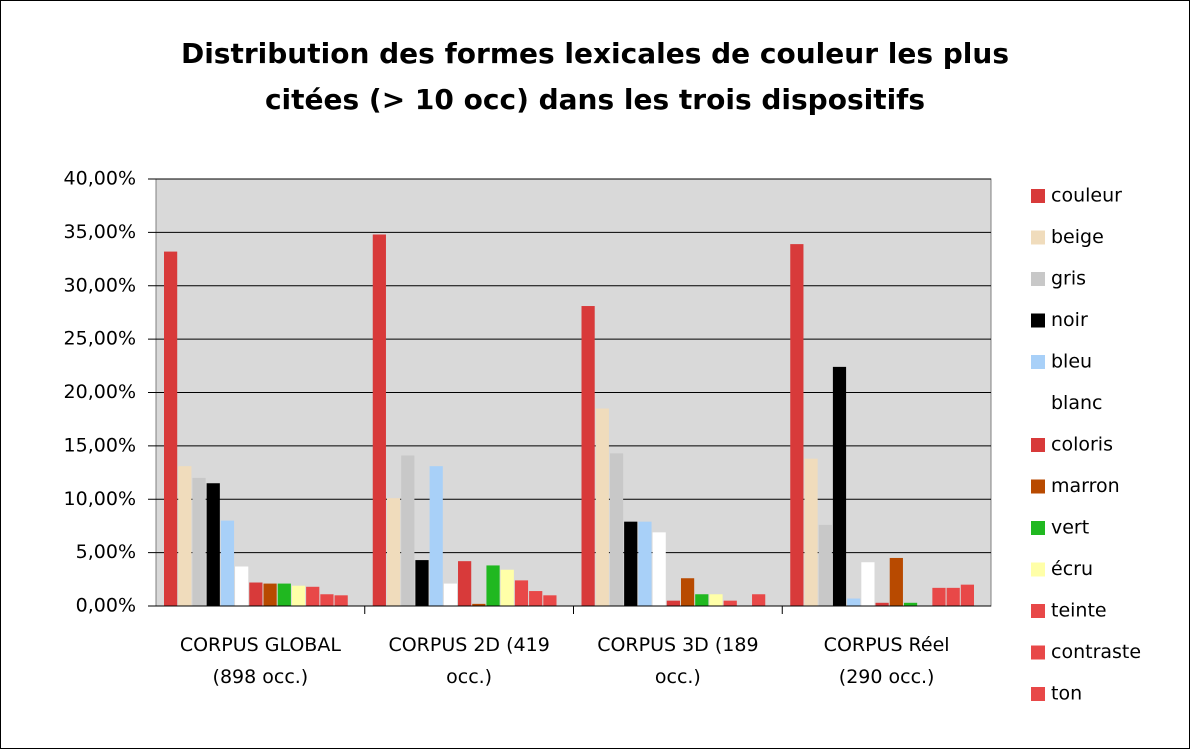 Image resolution: width=1190 pixels, height=749 pixels. Describe the element at coordinates (1082, 445) in the screenshot. I see `legend-label: coloris` at that location.